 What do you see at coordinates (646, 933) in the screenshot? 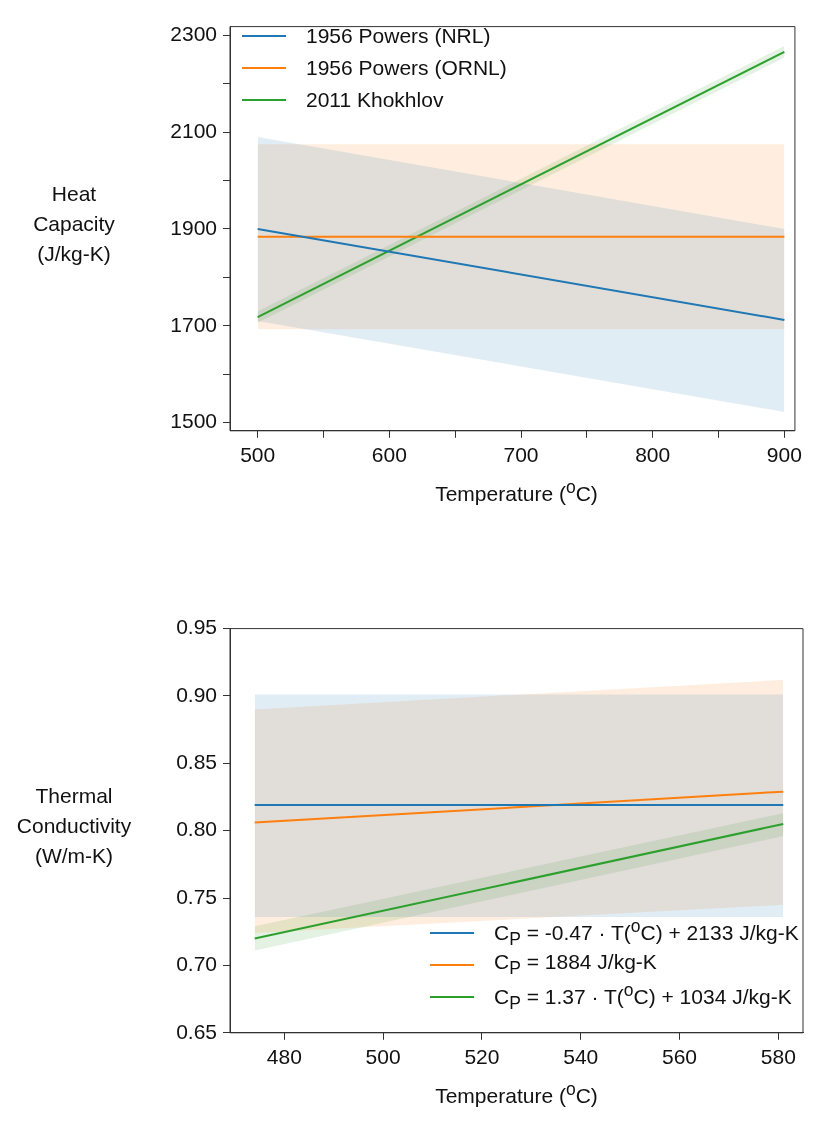
I see `legend-label: C$_{P}$ = -0.47 · T($^{o}$C) + 2133 J/kg-K` at bounding box center [646, 933].